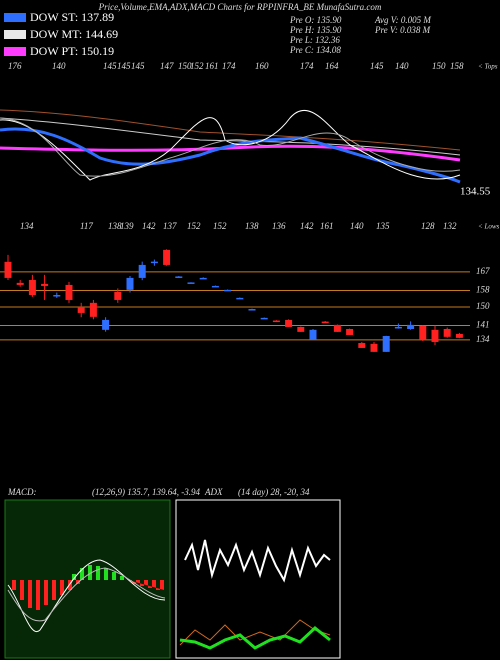 The width and height of the screenshot is (500, 660). Describe the element at coordinates (127, 226) in the screenshot. I see `low-value: 139` at that location.